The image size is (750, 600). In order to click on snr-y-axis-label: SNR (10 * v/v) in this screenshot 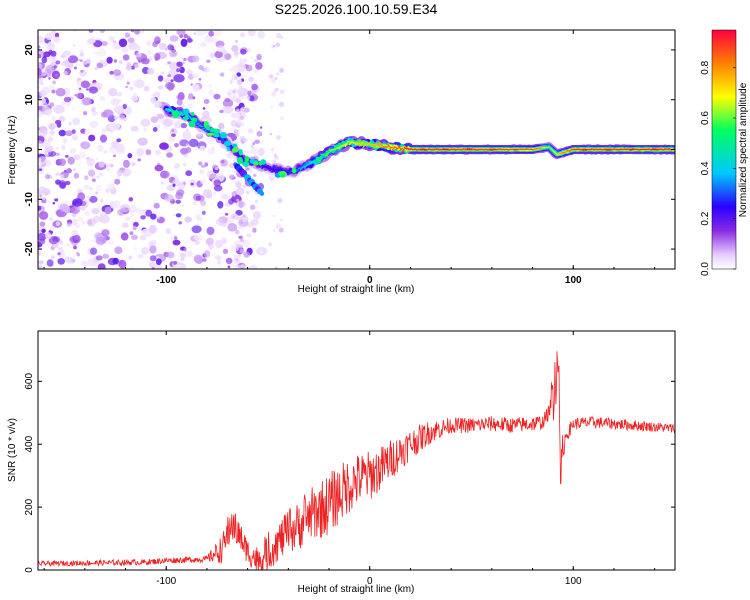, I will do `click(12, 450)`.